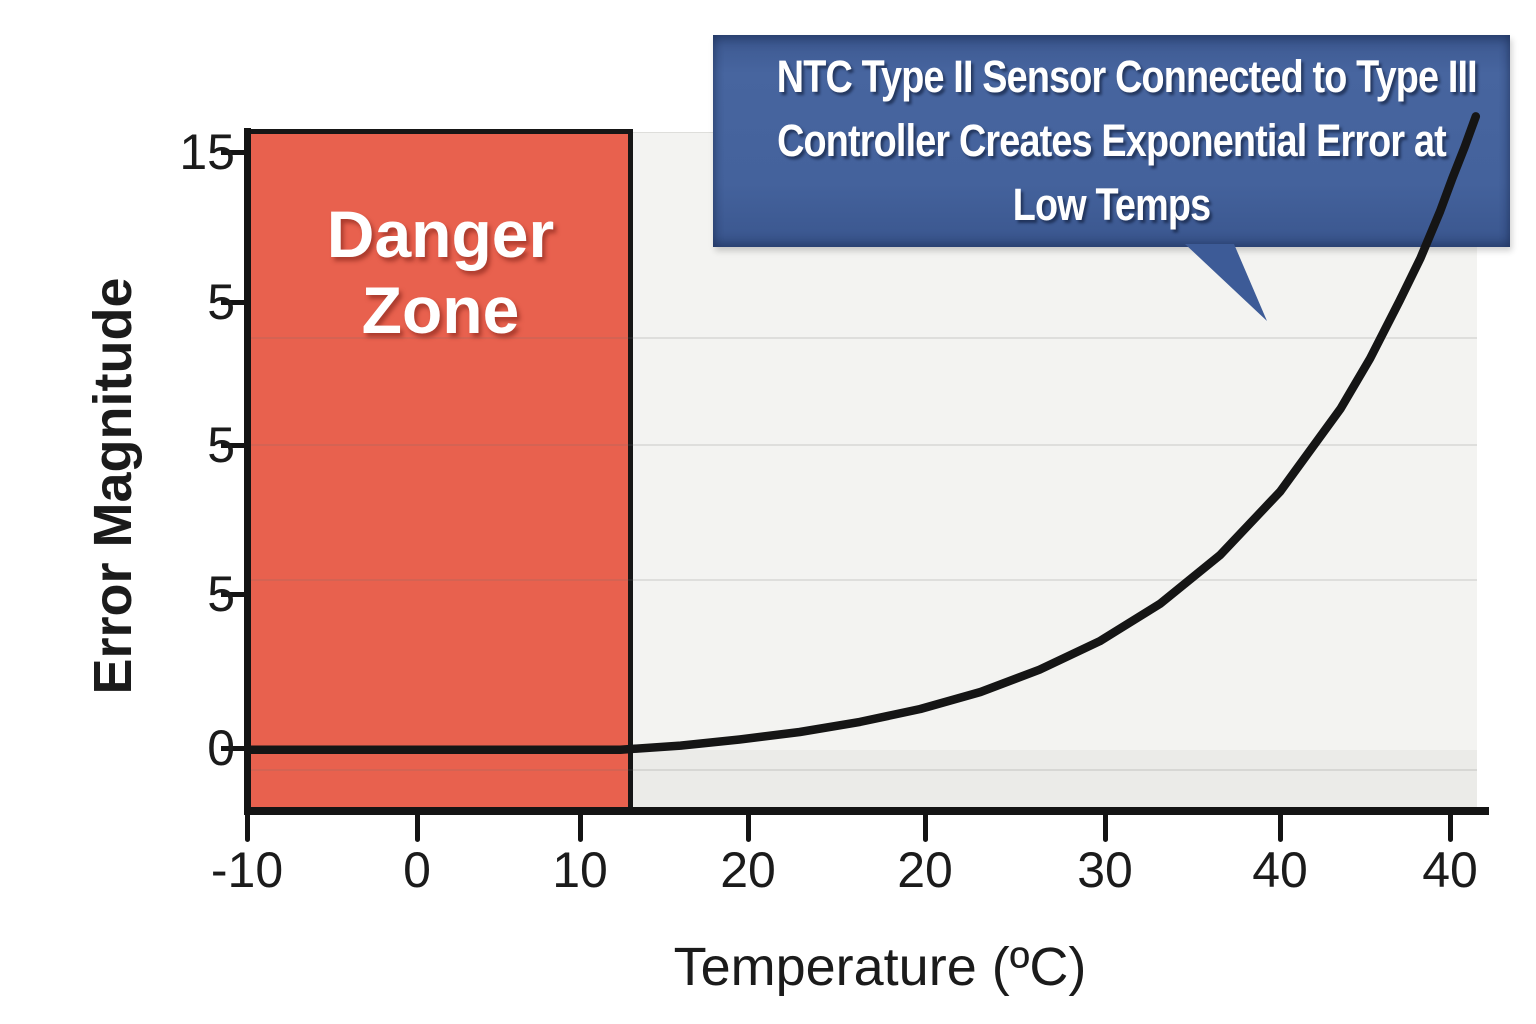 The height and width of the screenshot is (1024, 1536). What do you see at coordinates (580, 870) in the screenshot?
I see `x-tick-label: 10` at bounding box center [580, 870].